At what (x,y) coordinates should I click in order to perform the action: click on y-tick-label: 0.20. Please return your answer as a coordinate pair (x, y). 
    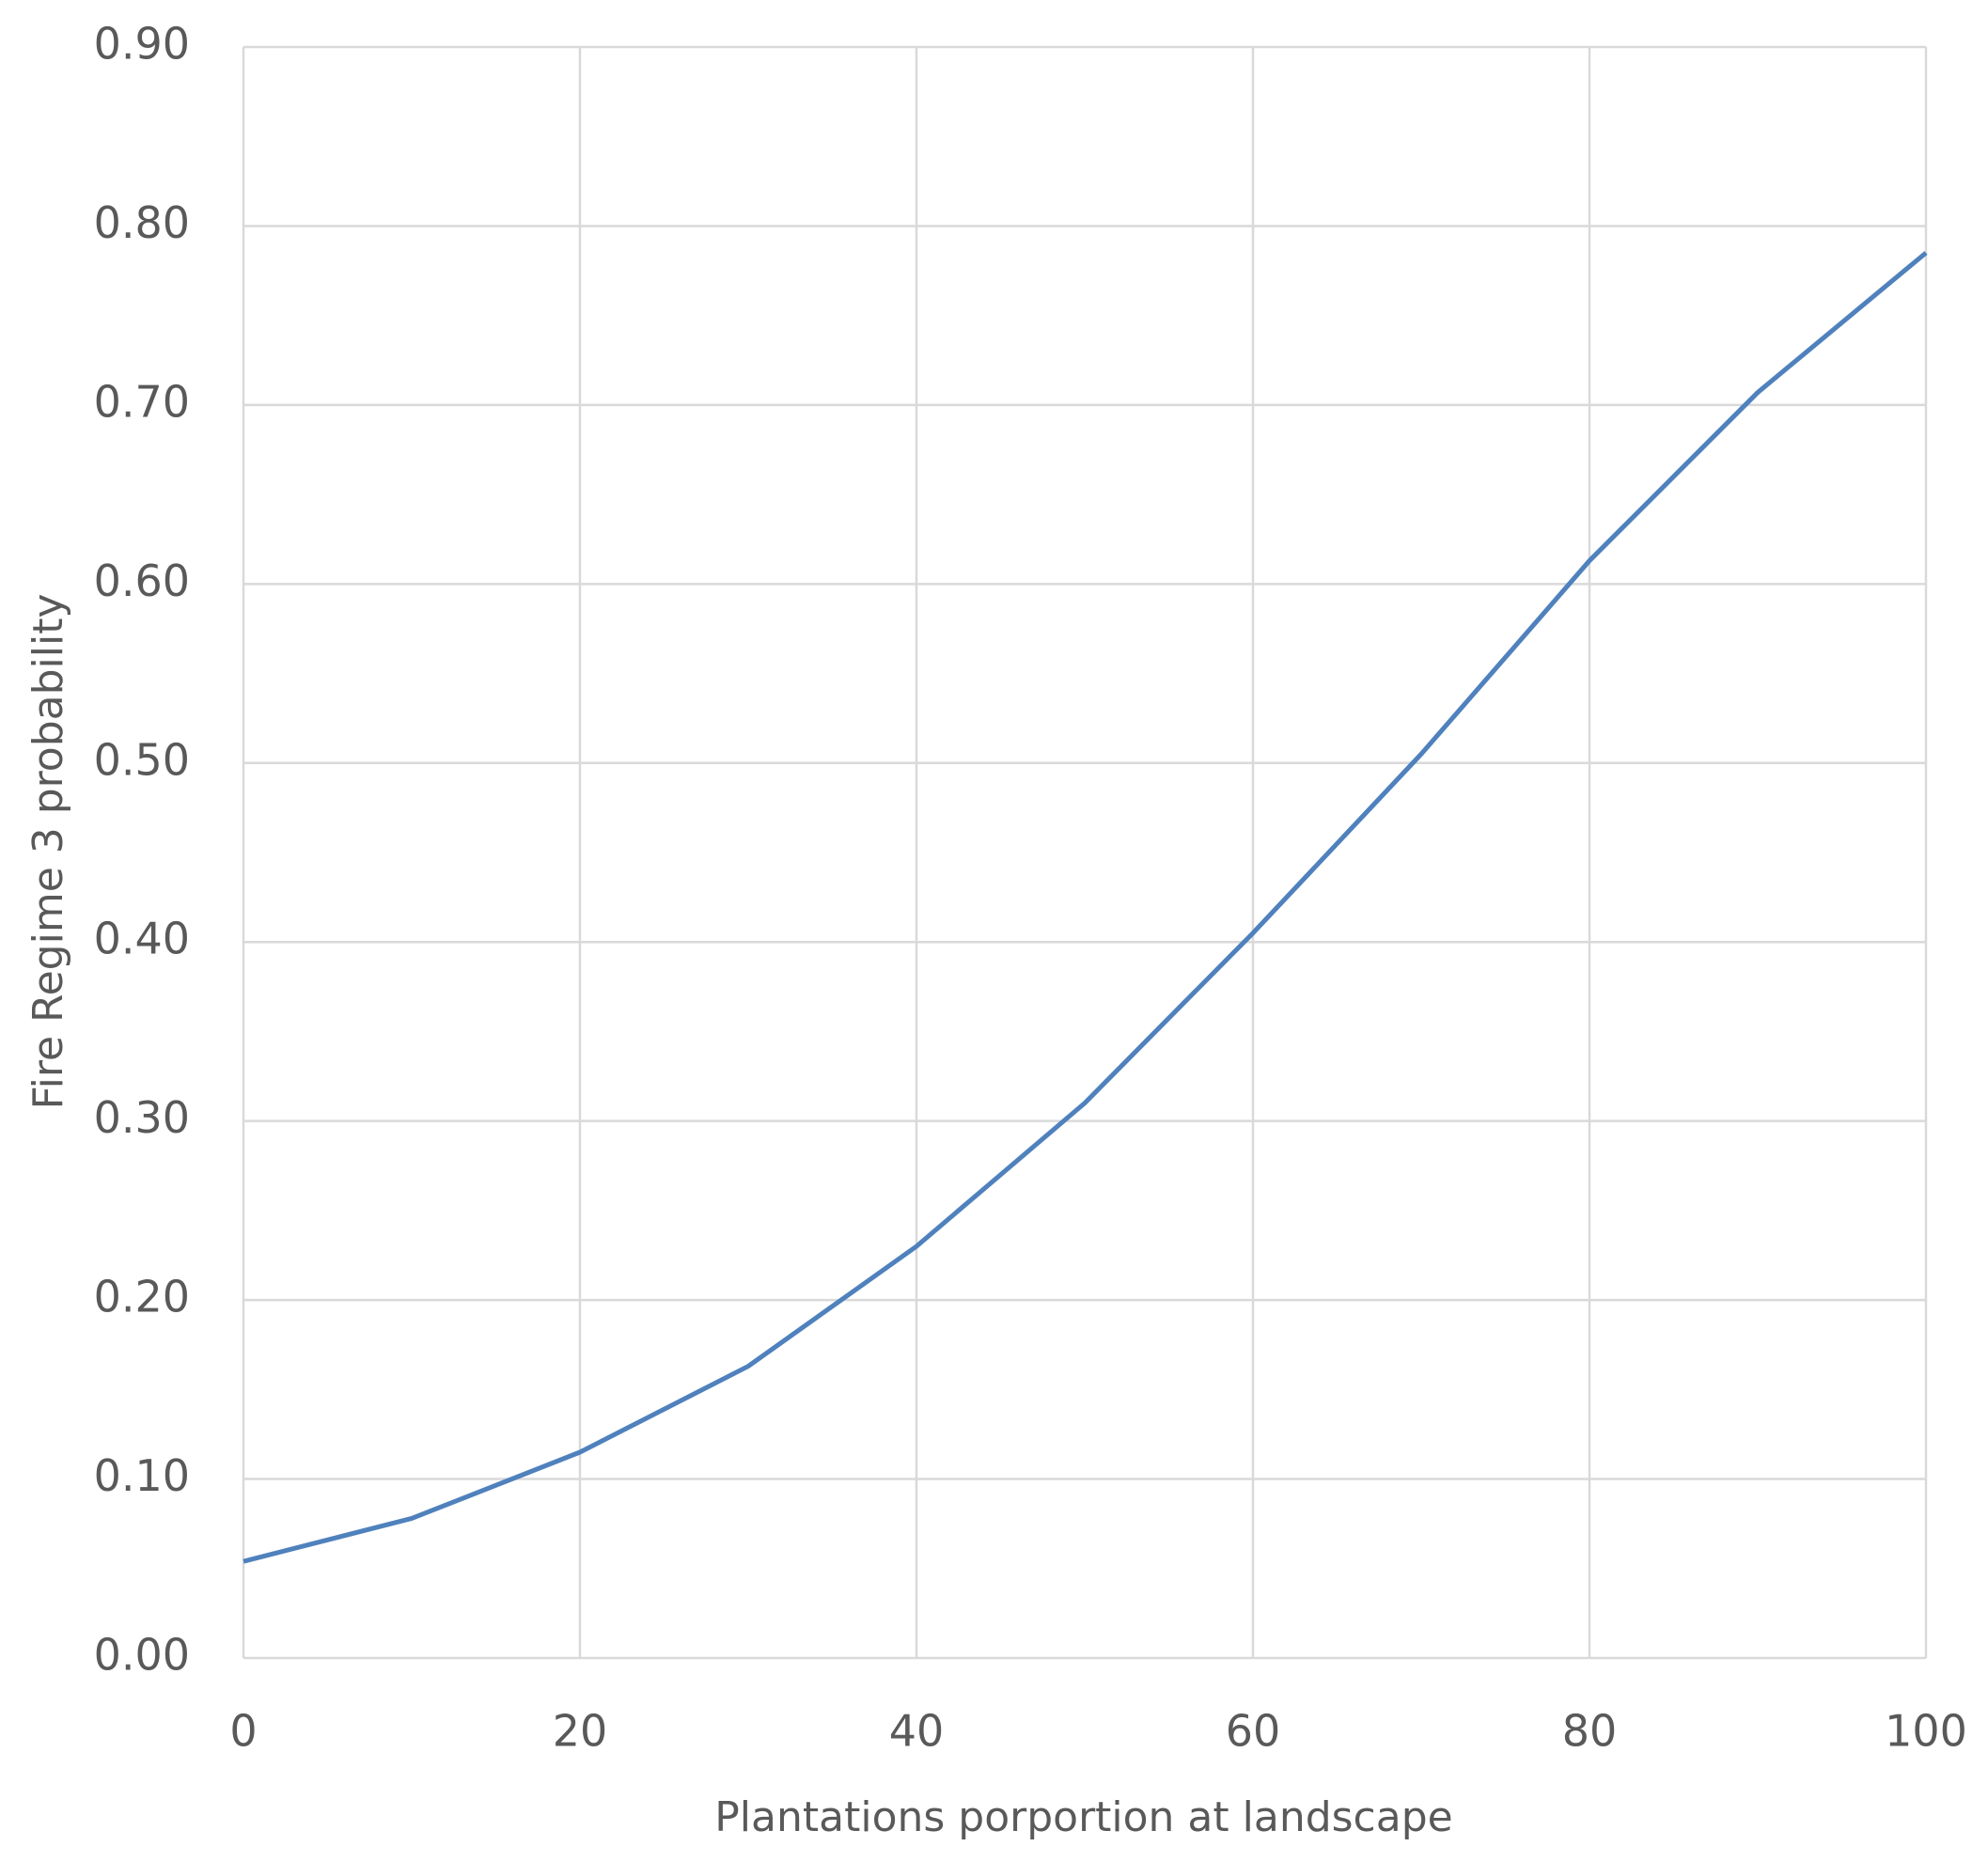
    Looking at the image, I should click on (142, 1297).